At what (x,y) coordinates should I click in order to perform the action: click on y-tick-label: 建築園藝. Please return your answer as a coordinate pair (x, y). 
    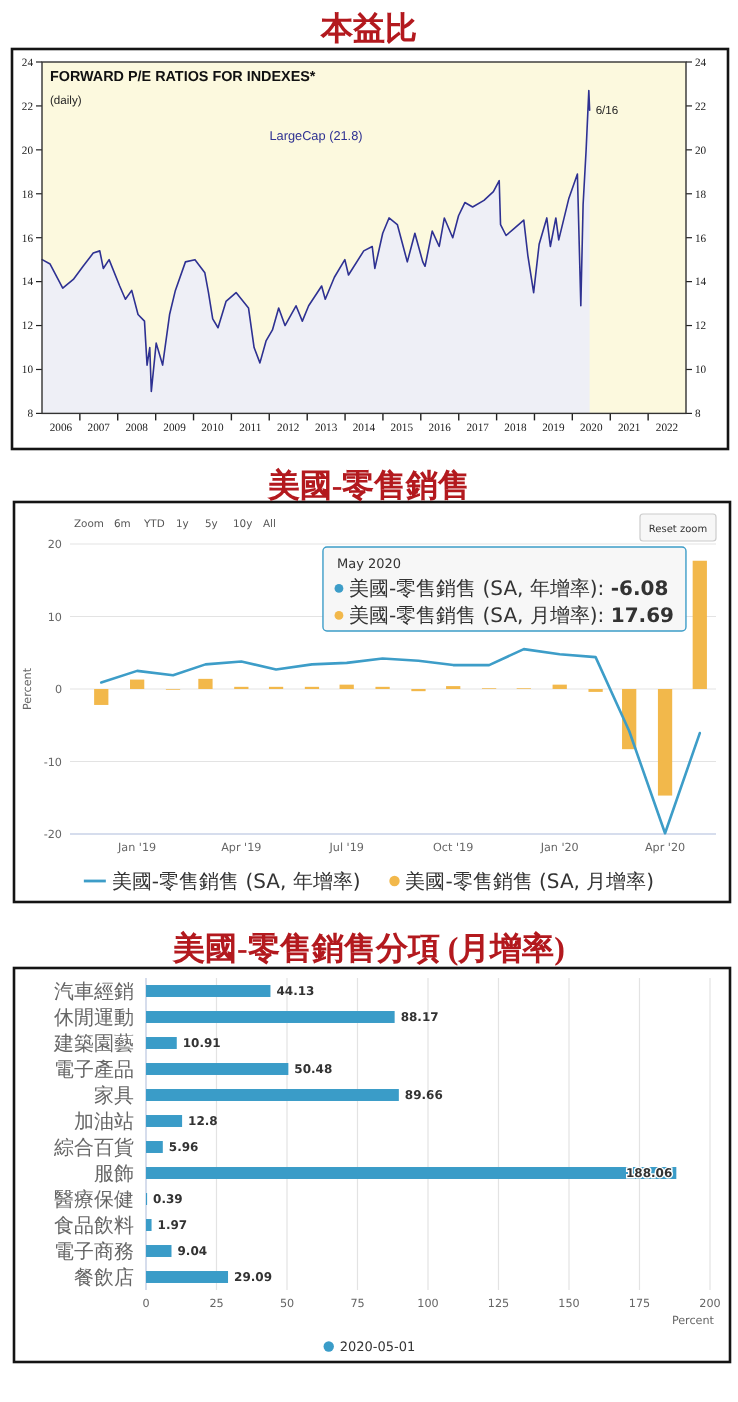
    Looking at the image, I should click on (93, 1044).